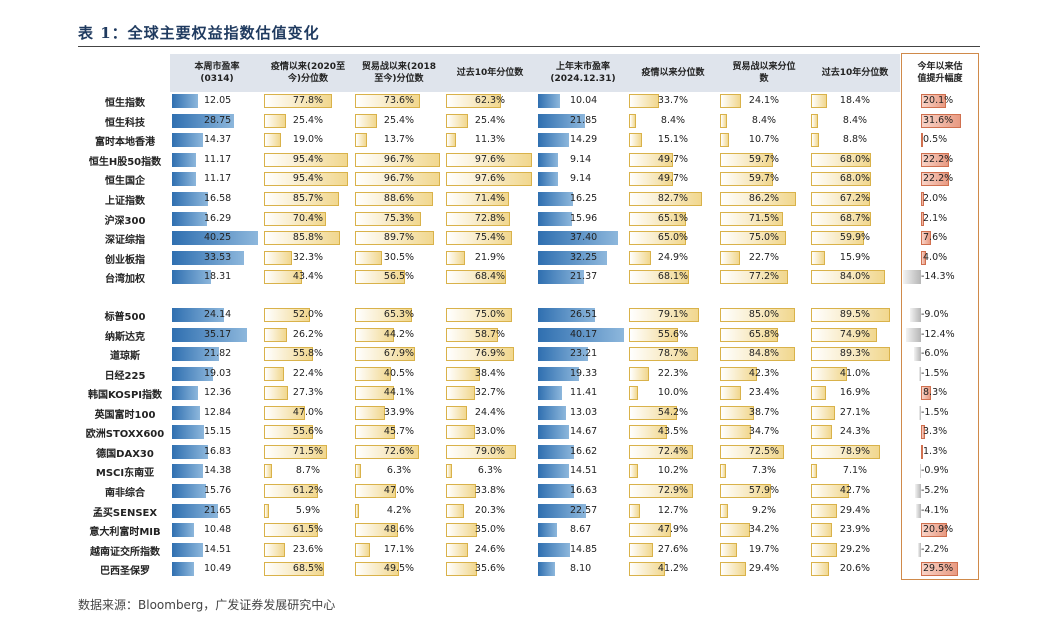  What do you see at coordinates (125, 123) in the screenshot?
I see `row-label: 恒生科技` at bounding box center [125, 123].